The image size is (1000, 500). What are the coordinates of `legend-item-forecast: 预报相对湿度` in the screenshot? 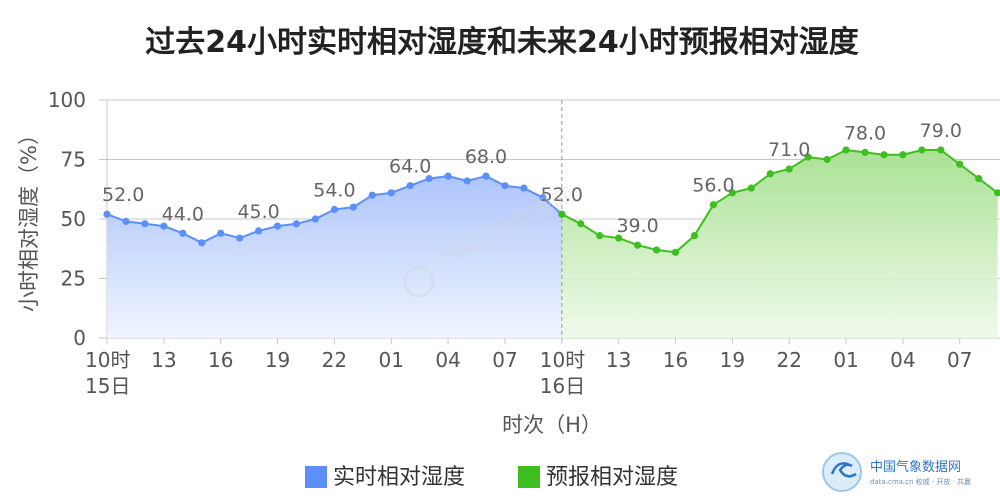 It's located at (598, 477).